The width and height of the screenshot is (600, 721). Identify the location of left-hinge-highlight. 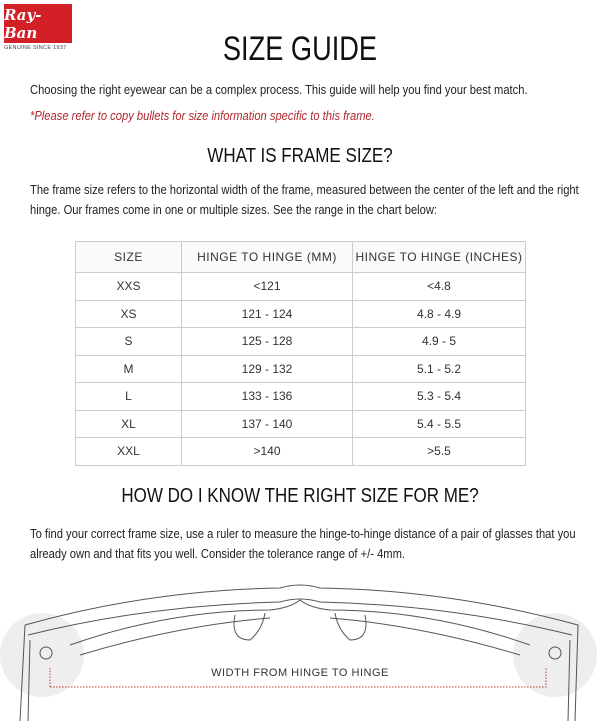
(42, 655).